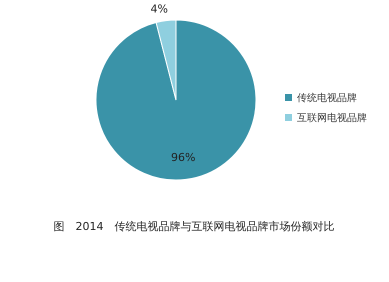 Image resolution: width=389 pixels, height=282 pixels. Describe the element at coordinates (183, 157) in the screenshot. I see `data-label: 96%` at that location.